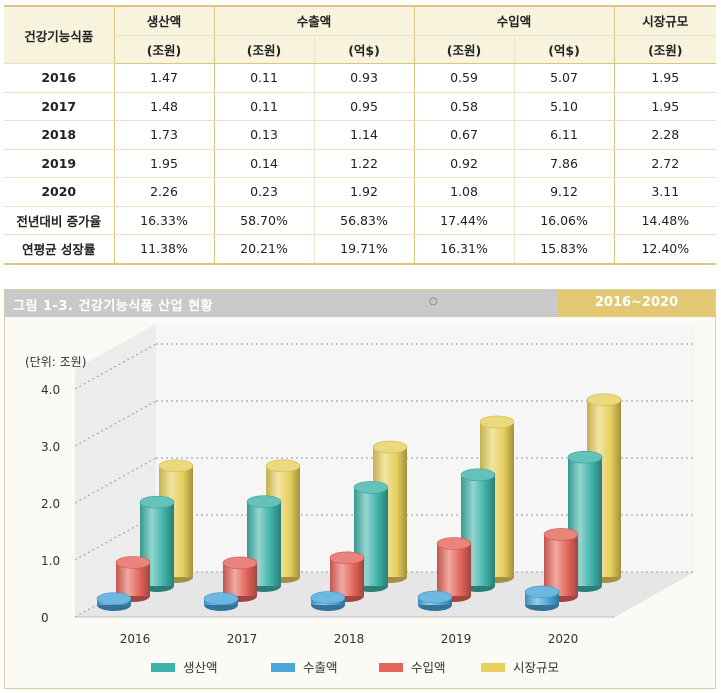 This screenshot has width=721, height=693. Describe the element at coordinates (364, 192) in the screenshot. I see `table-cell: 1.92` at that location.